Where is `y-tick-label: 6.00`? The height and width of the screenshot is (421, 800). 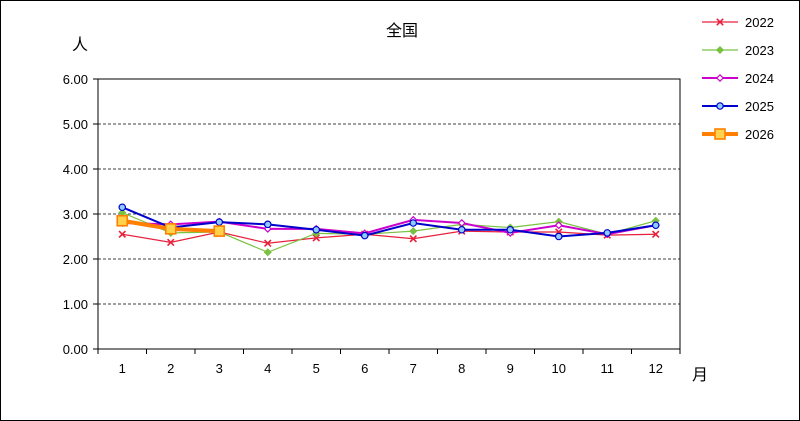 y-tick-label: 6.00 is located at coordinates (75, 79).